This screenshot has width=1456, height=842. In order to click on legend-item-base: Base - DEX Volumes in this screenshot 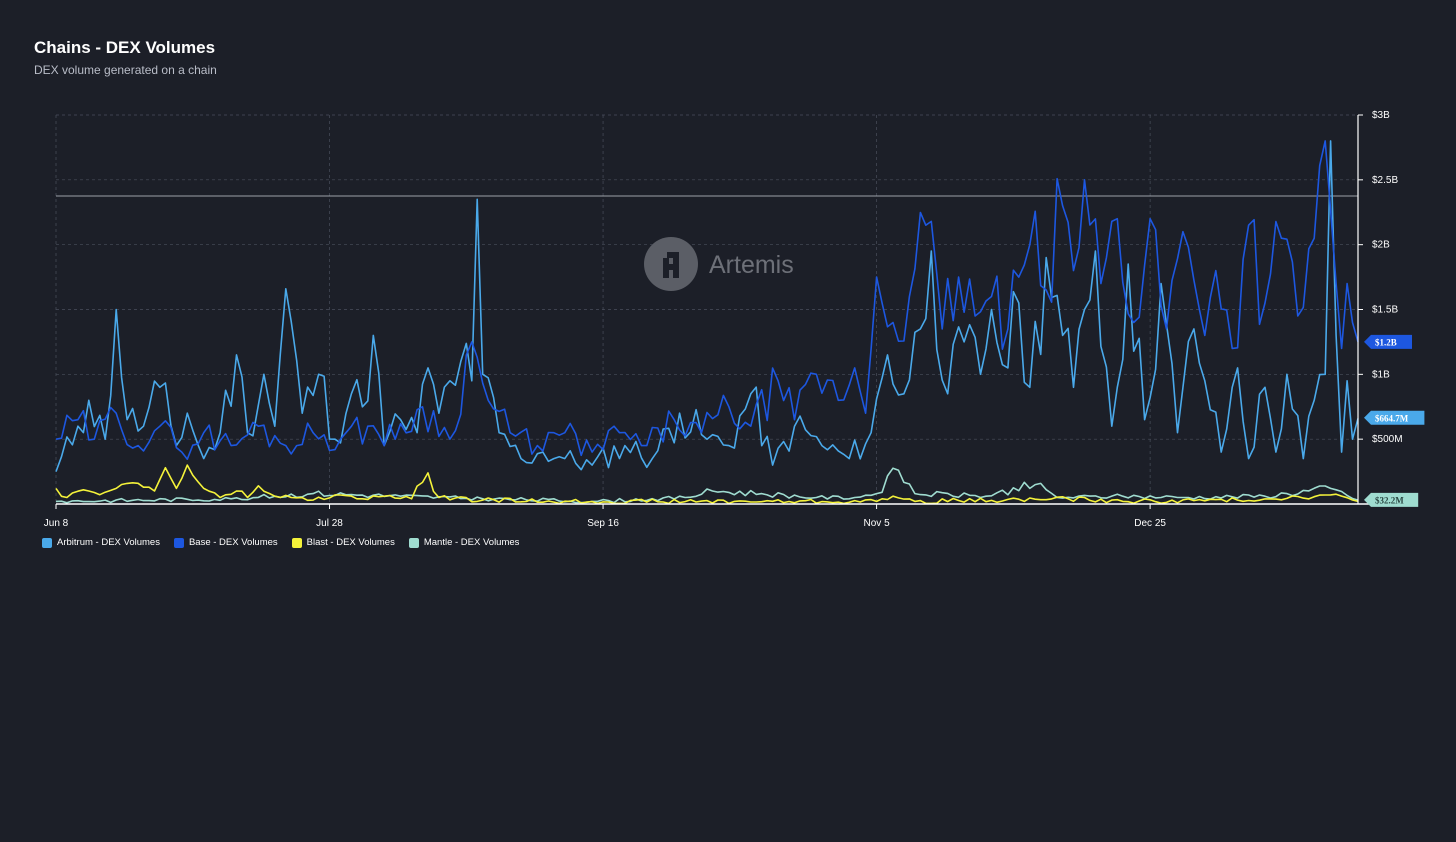, I will do `click(225, 542)`.